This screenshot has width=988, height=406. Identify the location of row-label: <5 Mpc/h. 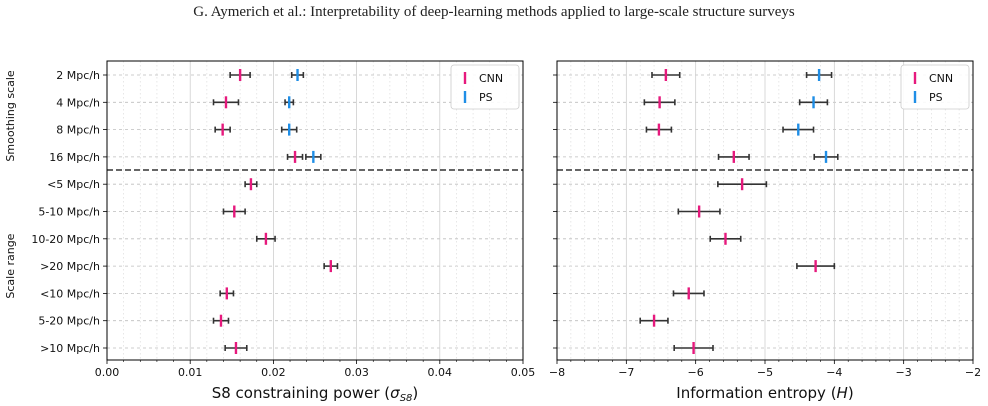
(73, 184).